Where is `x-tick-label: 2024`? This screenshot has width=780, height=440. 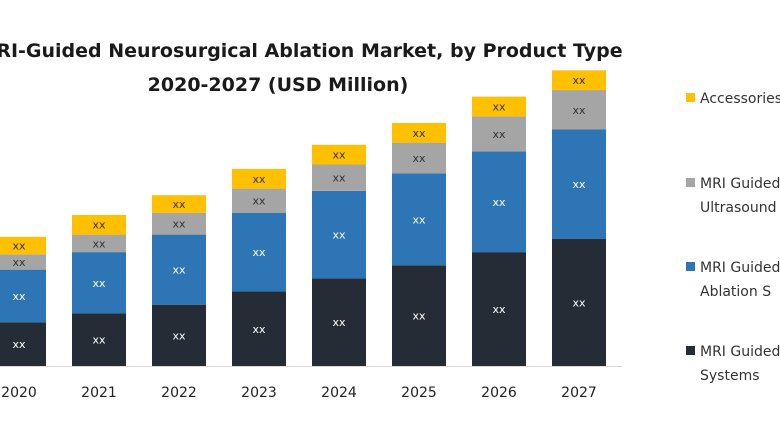
x-tick-label: 2024 is located at coordinates (339, 393).